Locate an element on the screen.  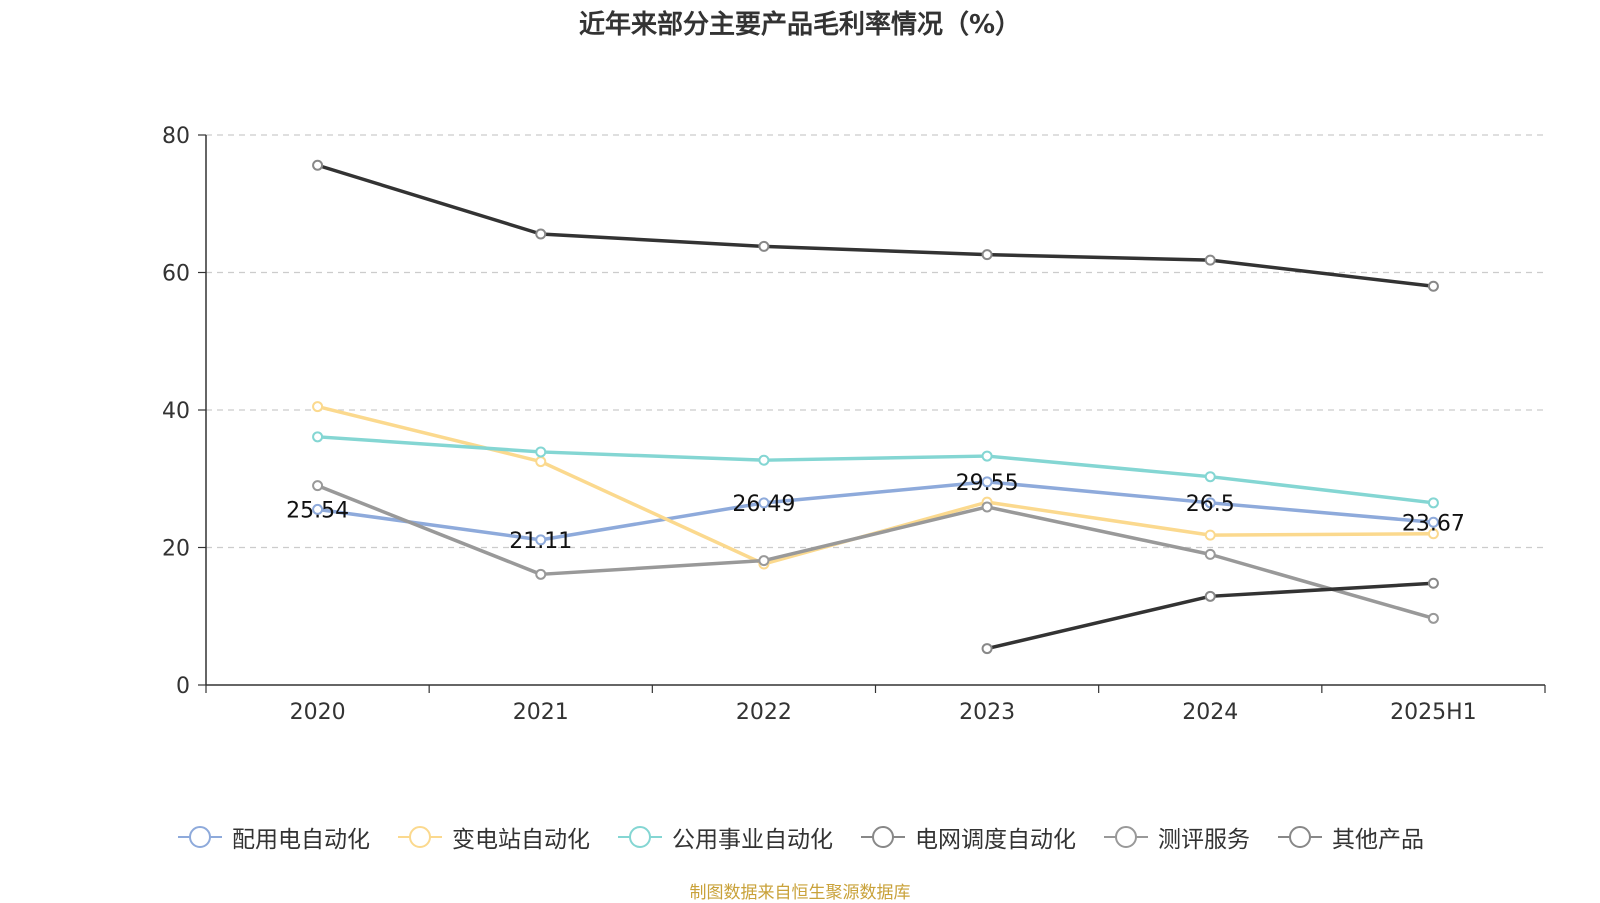
legend-item: 配用电自动化 is located at coordinates (273, 837).